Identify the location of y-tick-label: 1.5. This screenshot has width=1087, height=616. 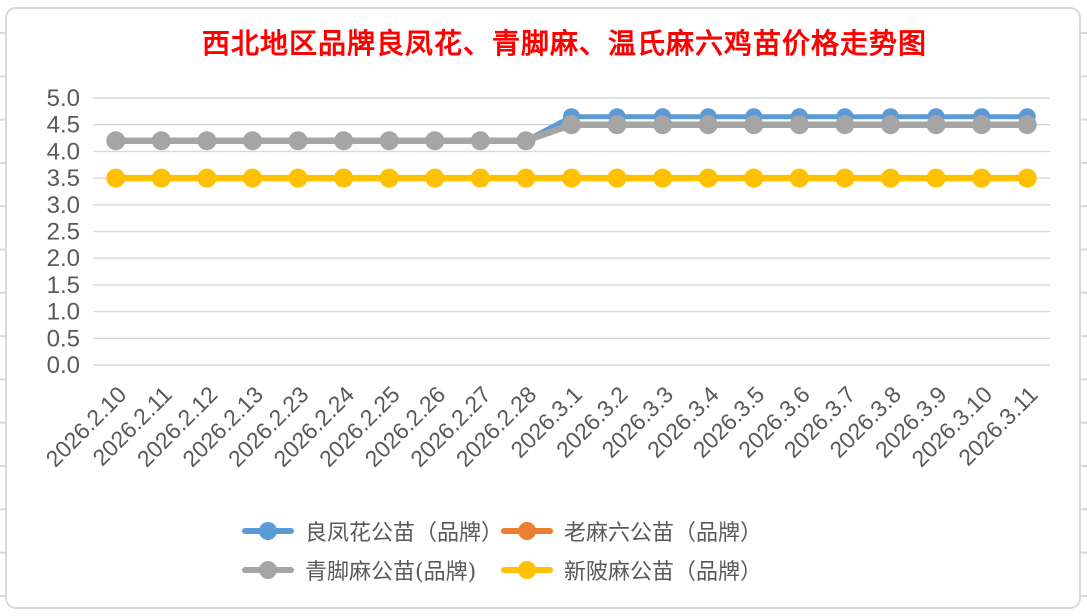
(63, 285).